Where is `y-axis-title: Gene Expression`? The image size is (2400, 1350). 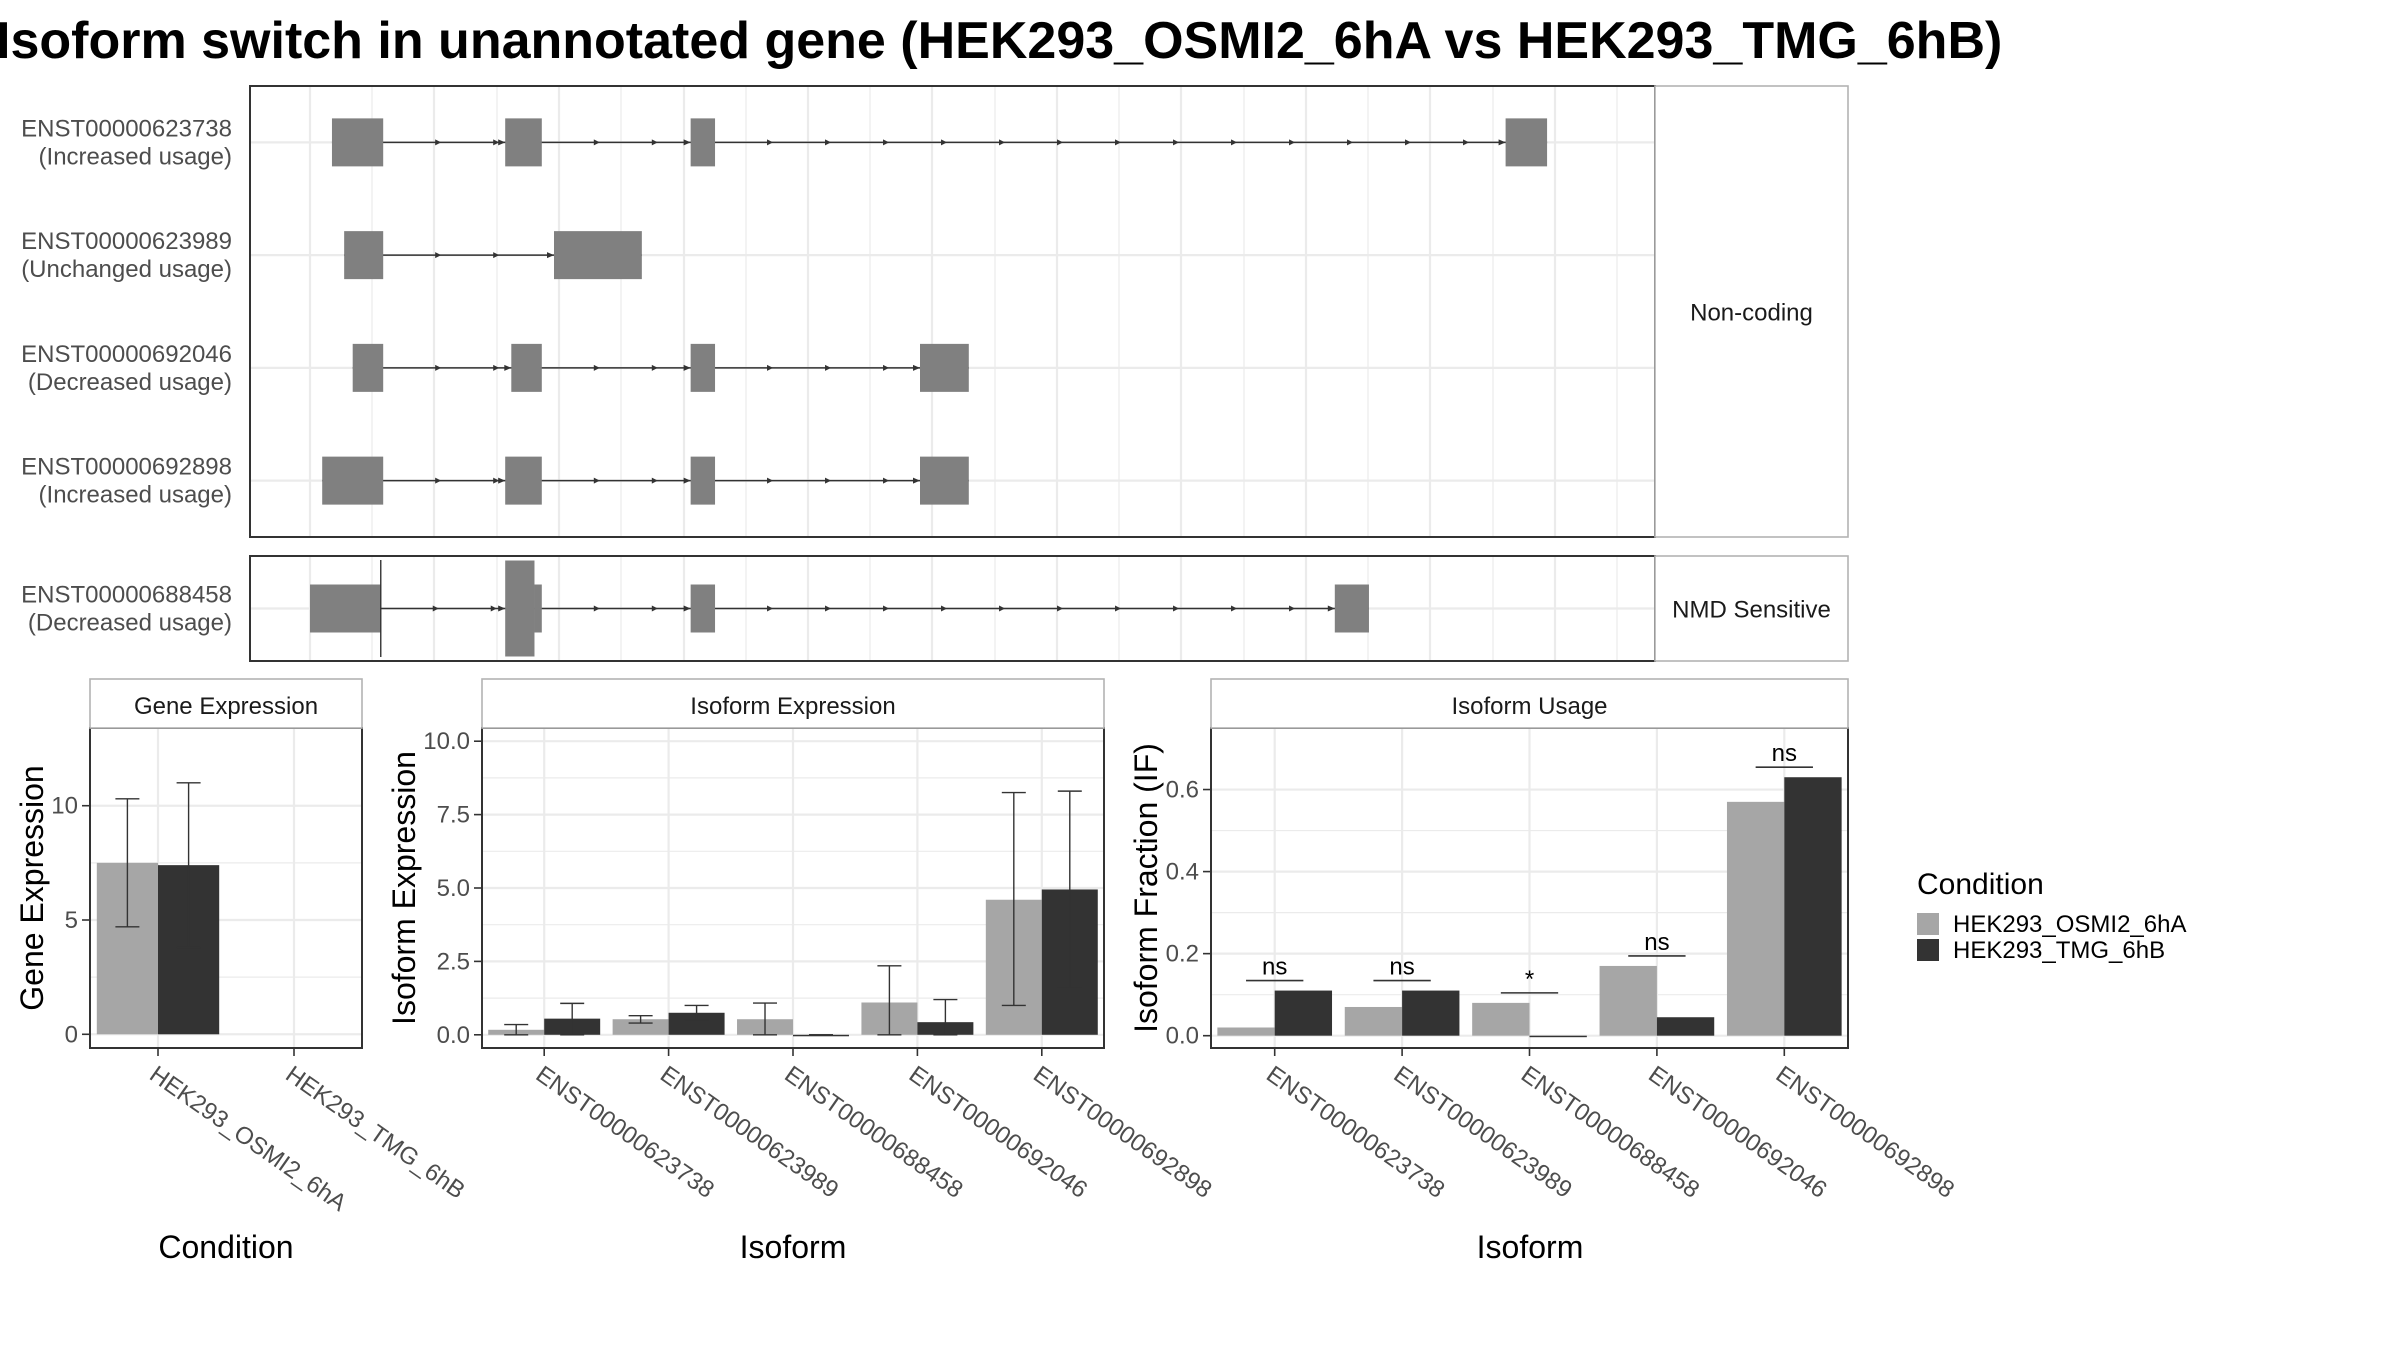 y-axis-title: Gene Expression is located at coordinates (32, 887).